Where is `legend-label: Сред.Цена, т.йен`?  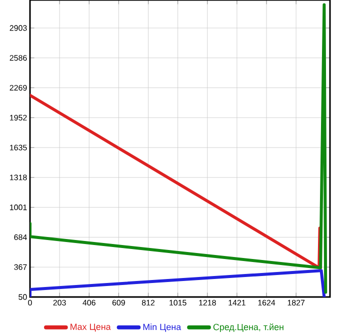
legend-label: Сред.Цена, т.йен is located at coordinates (248, 327).